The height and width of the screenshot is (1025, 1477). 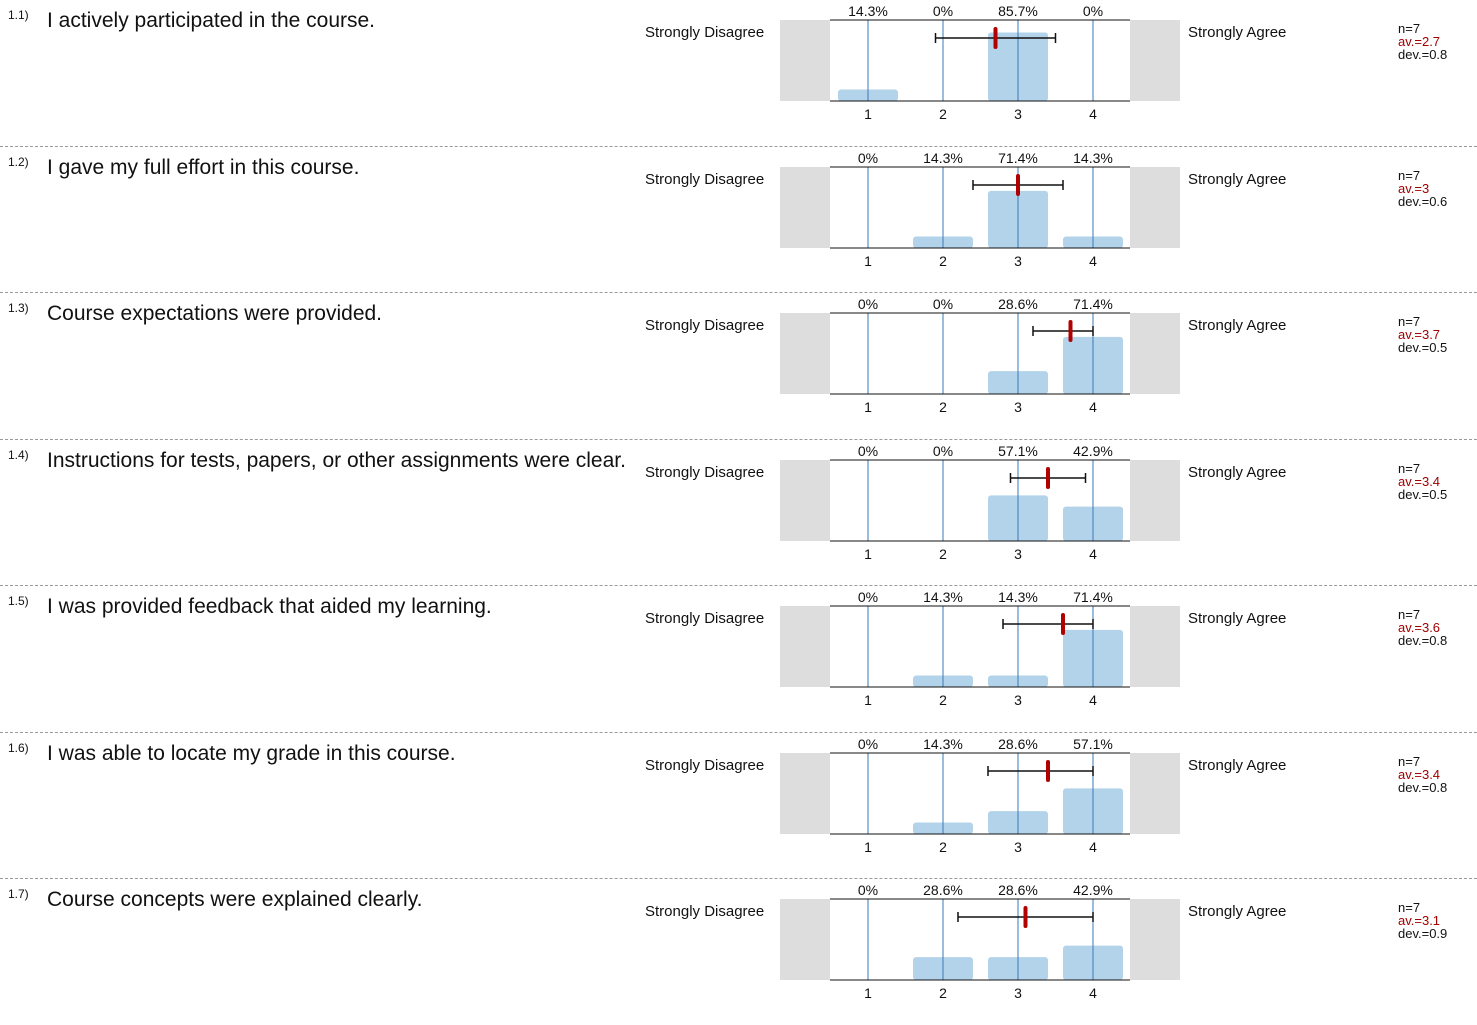 What do you see at coordinates (980, 941) in the screenshot?
I see `bar-chart: 0% 28.6% 28.6% 42.9% 1 2 3 4` at bounding box center [980, 941].